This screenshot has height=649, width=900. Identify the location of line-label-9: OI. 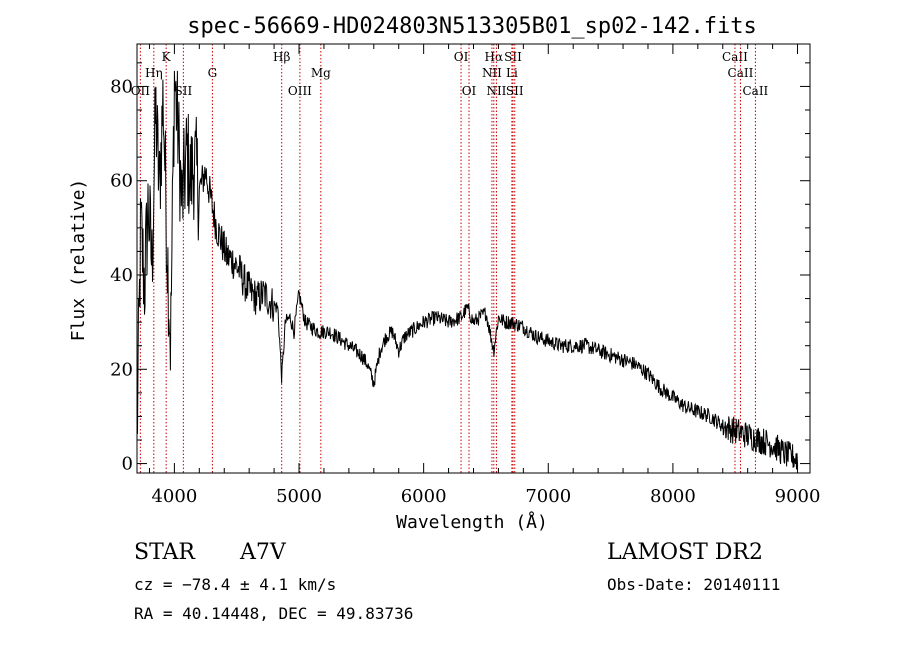
(469, 91).